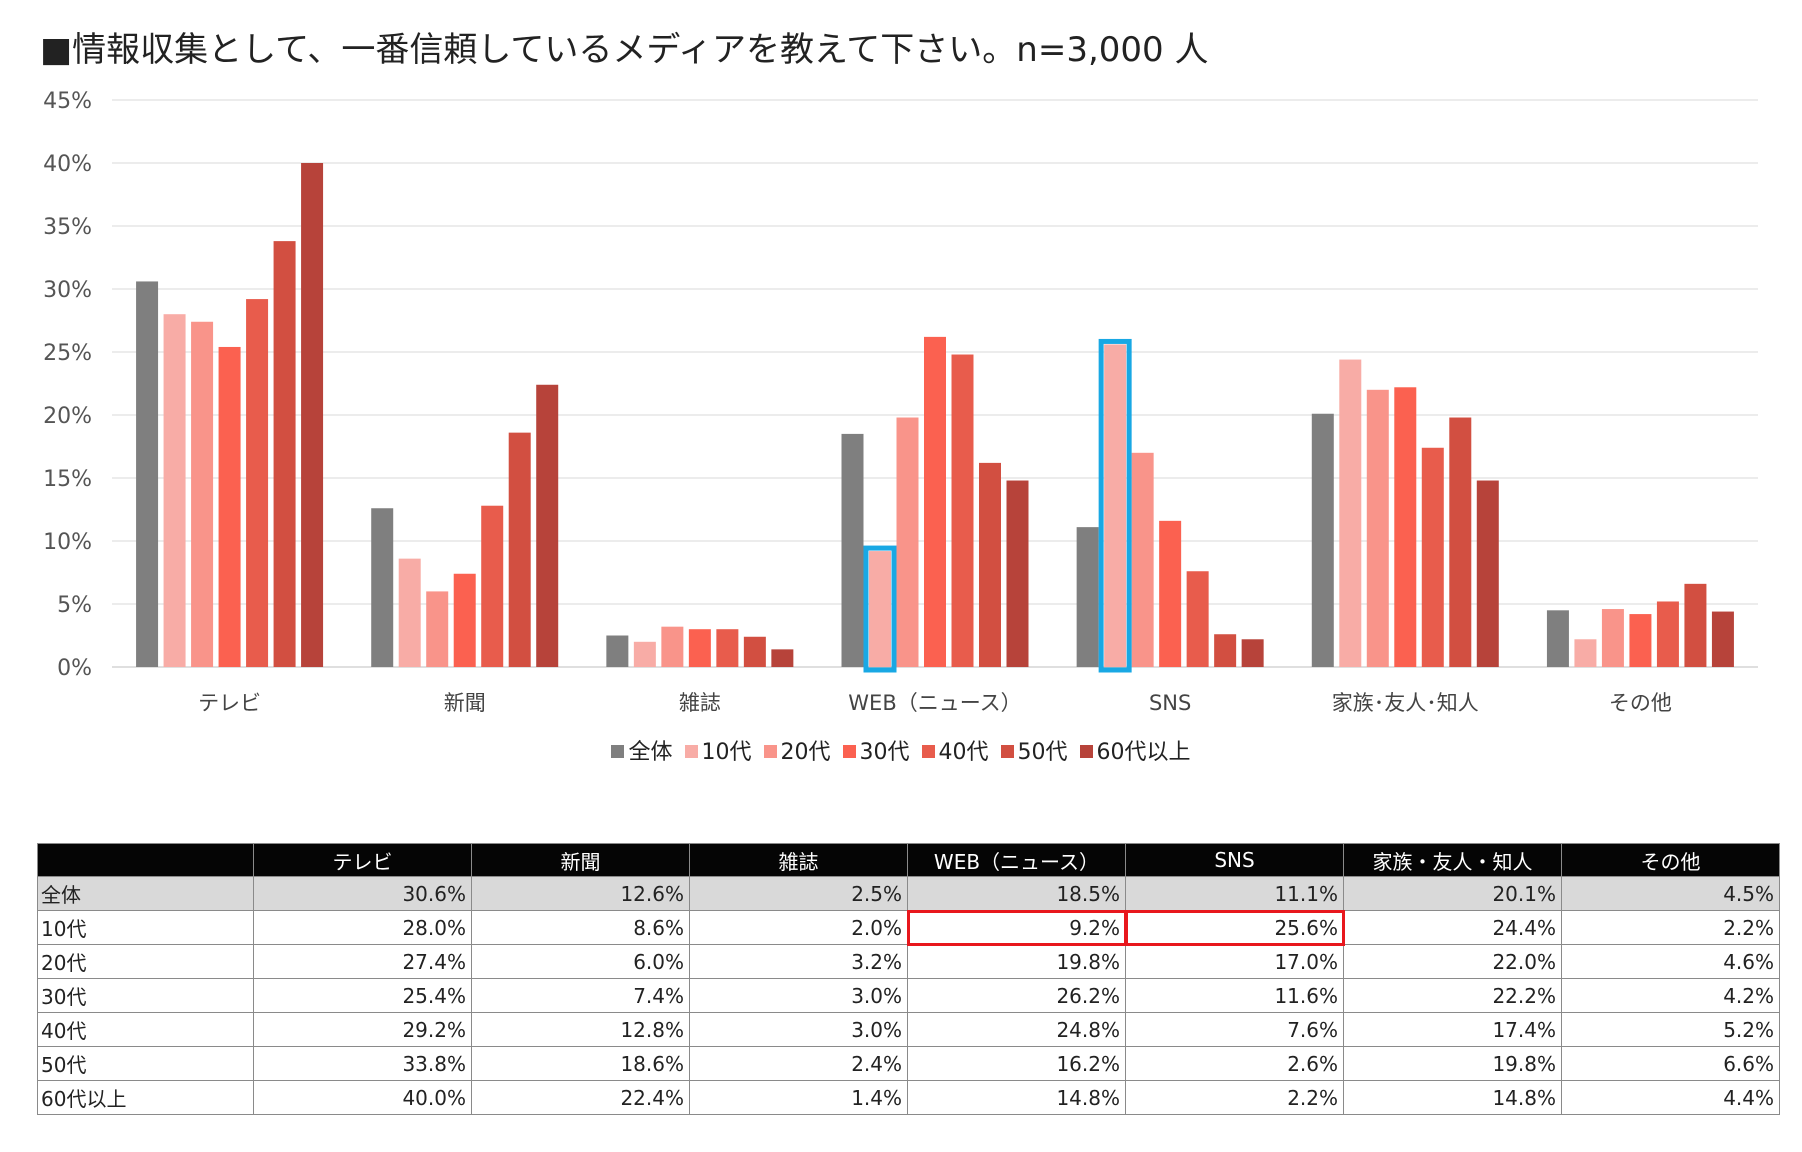  Describe the element at coordinates (74, 668) in the screenshot. I see `y-tick-label: 0%` at that location.